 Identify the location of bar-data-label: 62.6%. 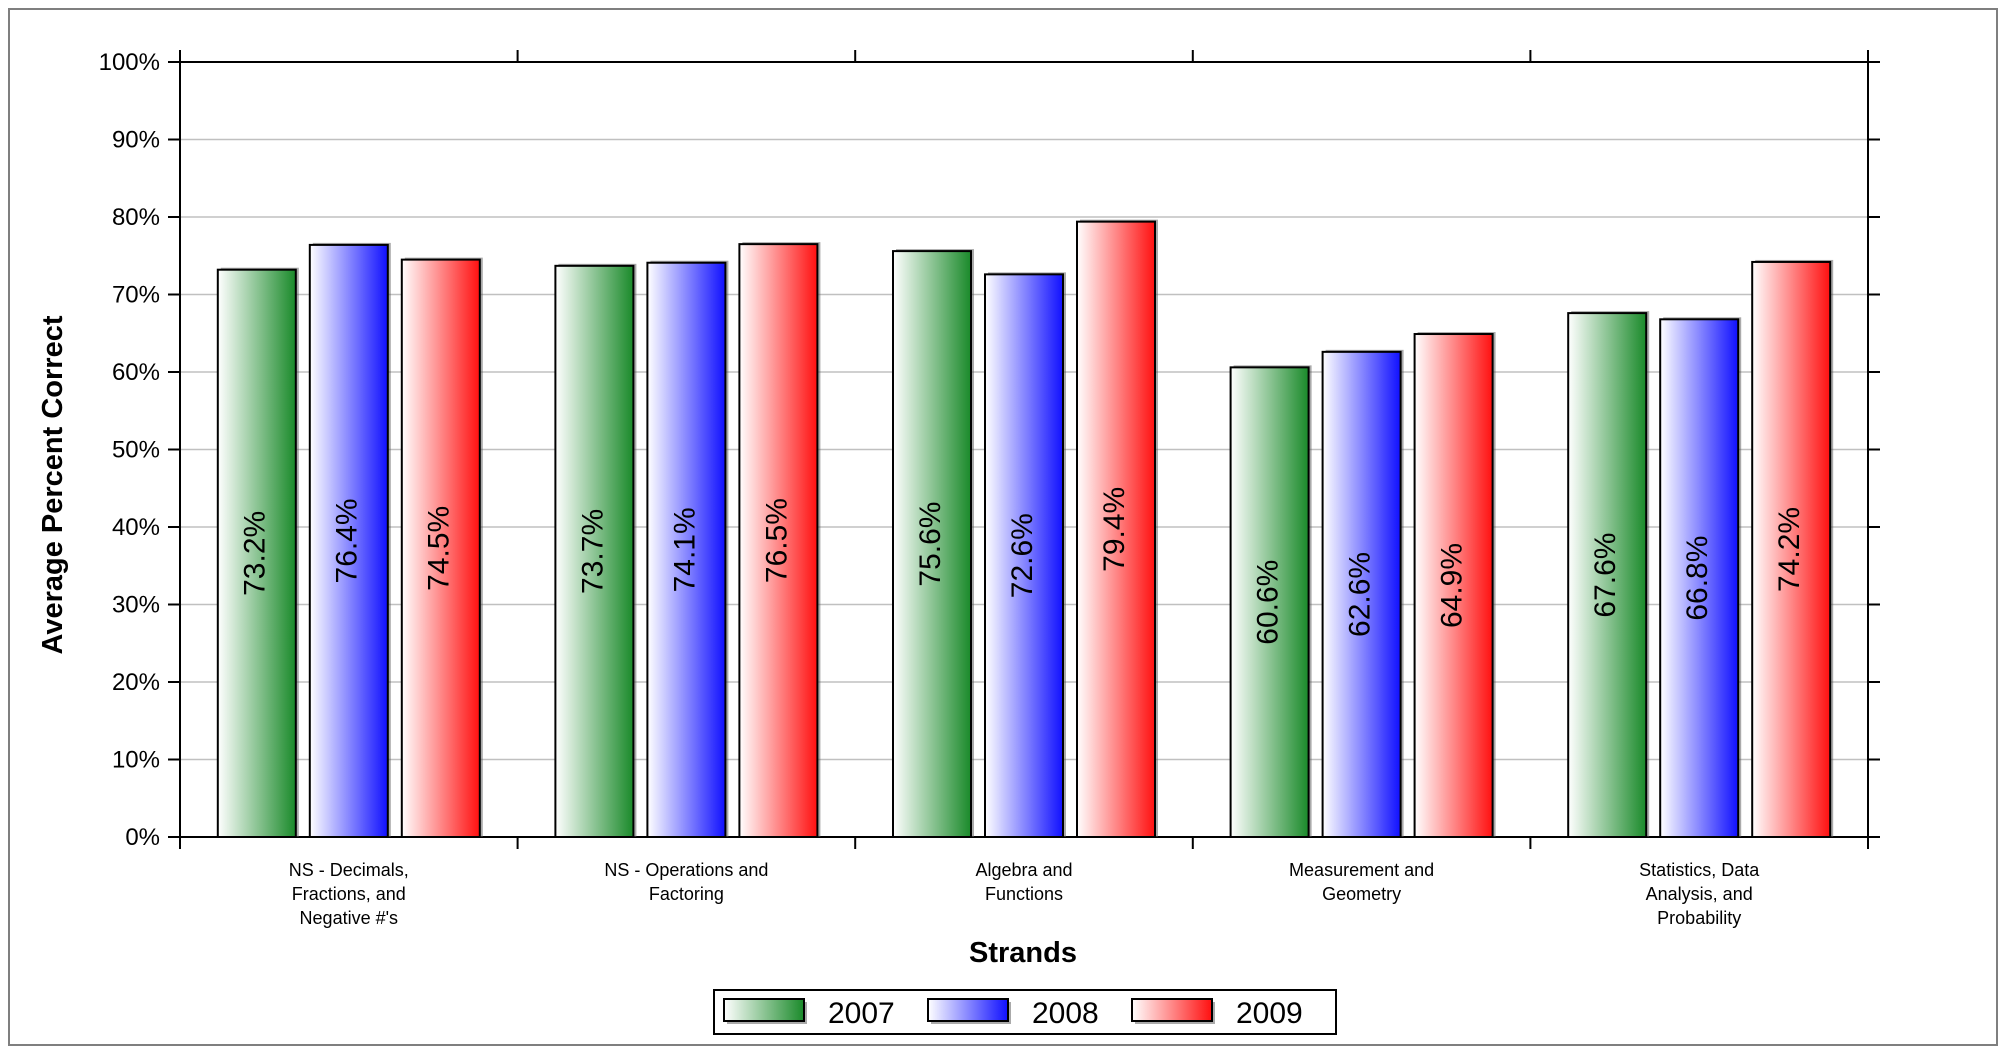
(1360, 594).